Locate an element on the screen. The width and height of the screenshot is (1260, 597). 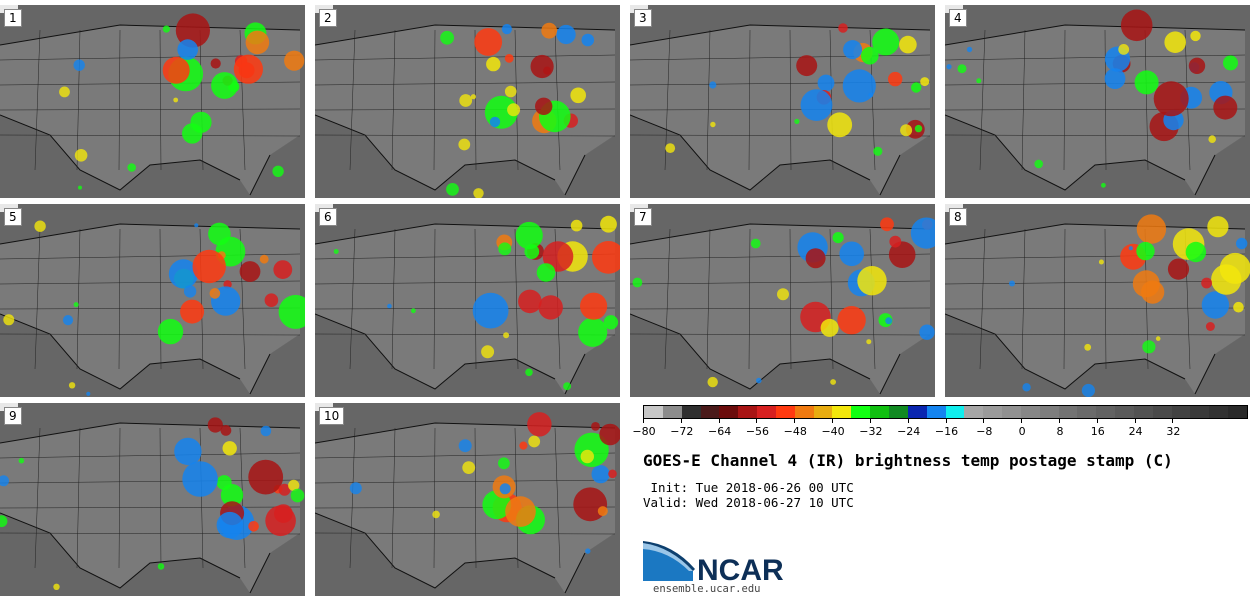
colorbar-tick-label: −24 is located at coordinates (909, 431).